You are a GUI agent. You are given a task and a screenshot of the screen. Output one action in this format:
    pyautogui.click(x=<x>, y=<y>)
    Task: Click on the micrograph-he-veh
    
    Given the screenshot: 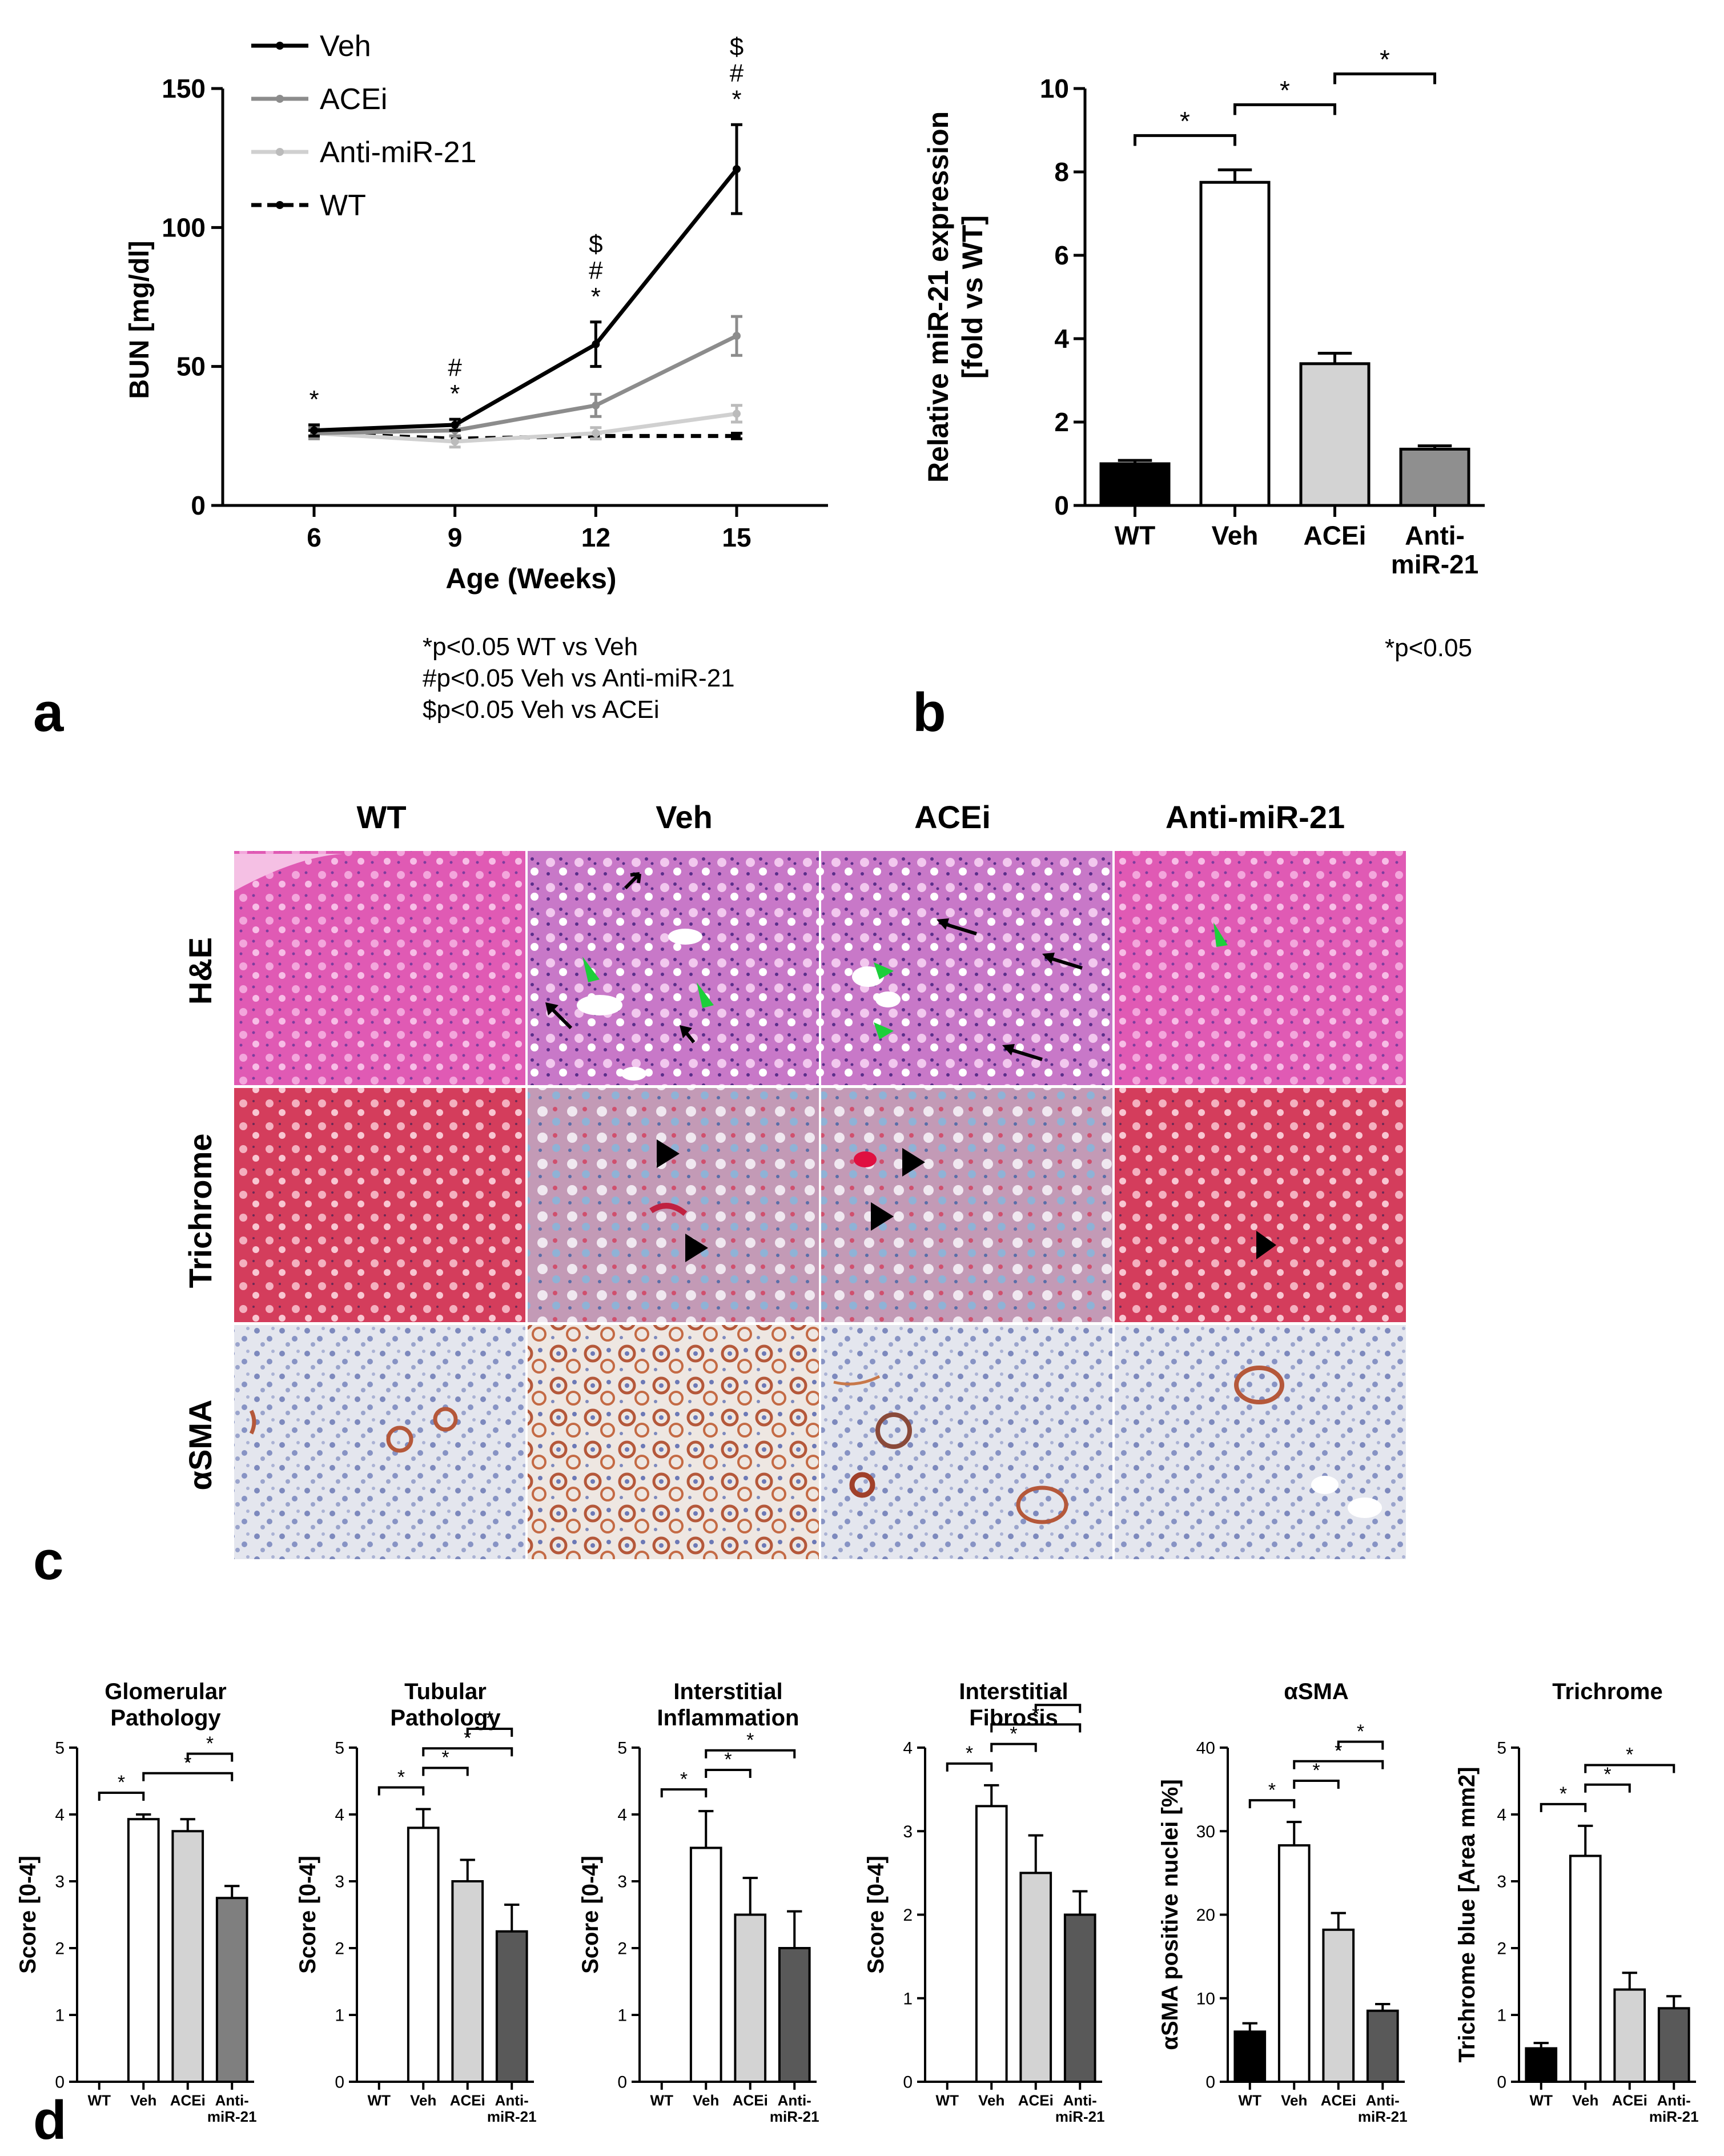 What is the action you would take?
    pyautogui.click(x=674, y=968)
    